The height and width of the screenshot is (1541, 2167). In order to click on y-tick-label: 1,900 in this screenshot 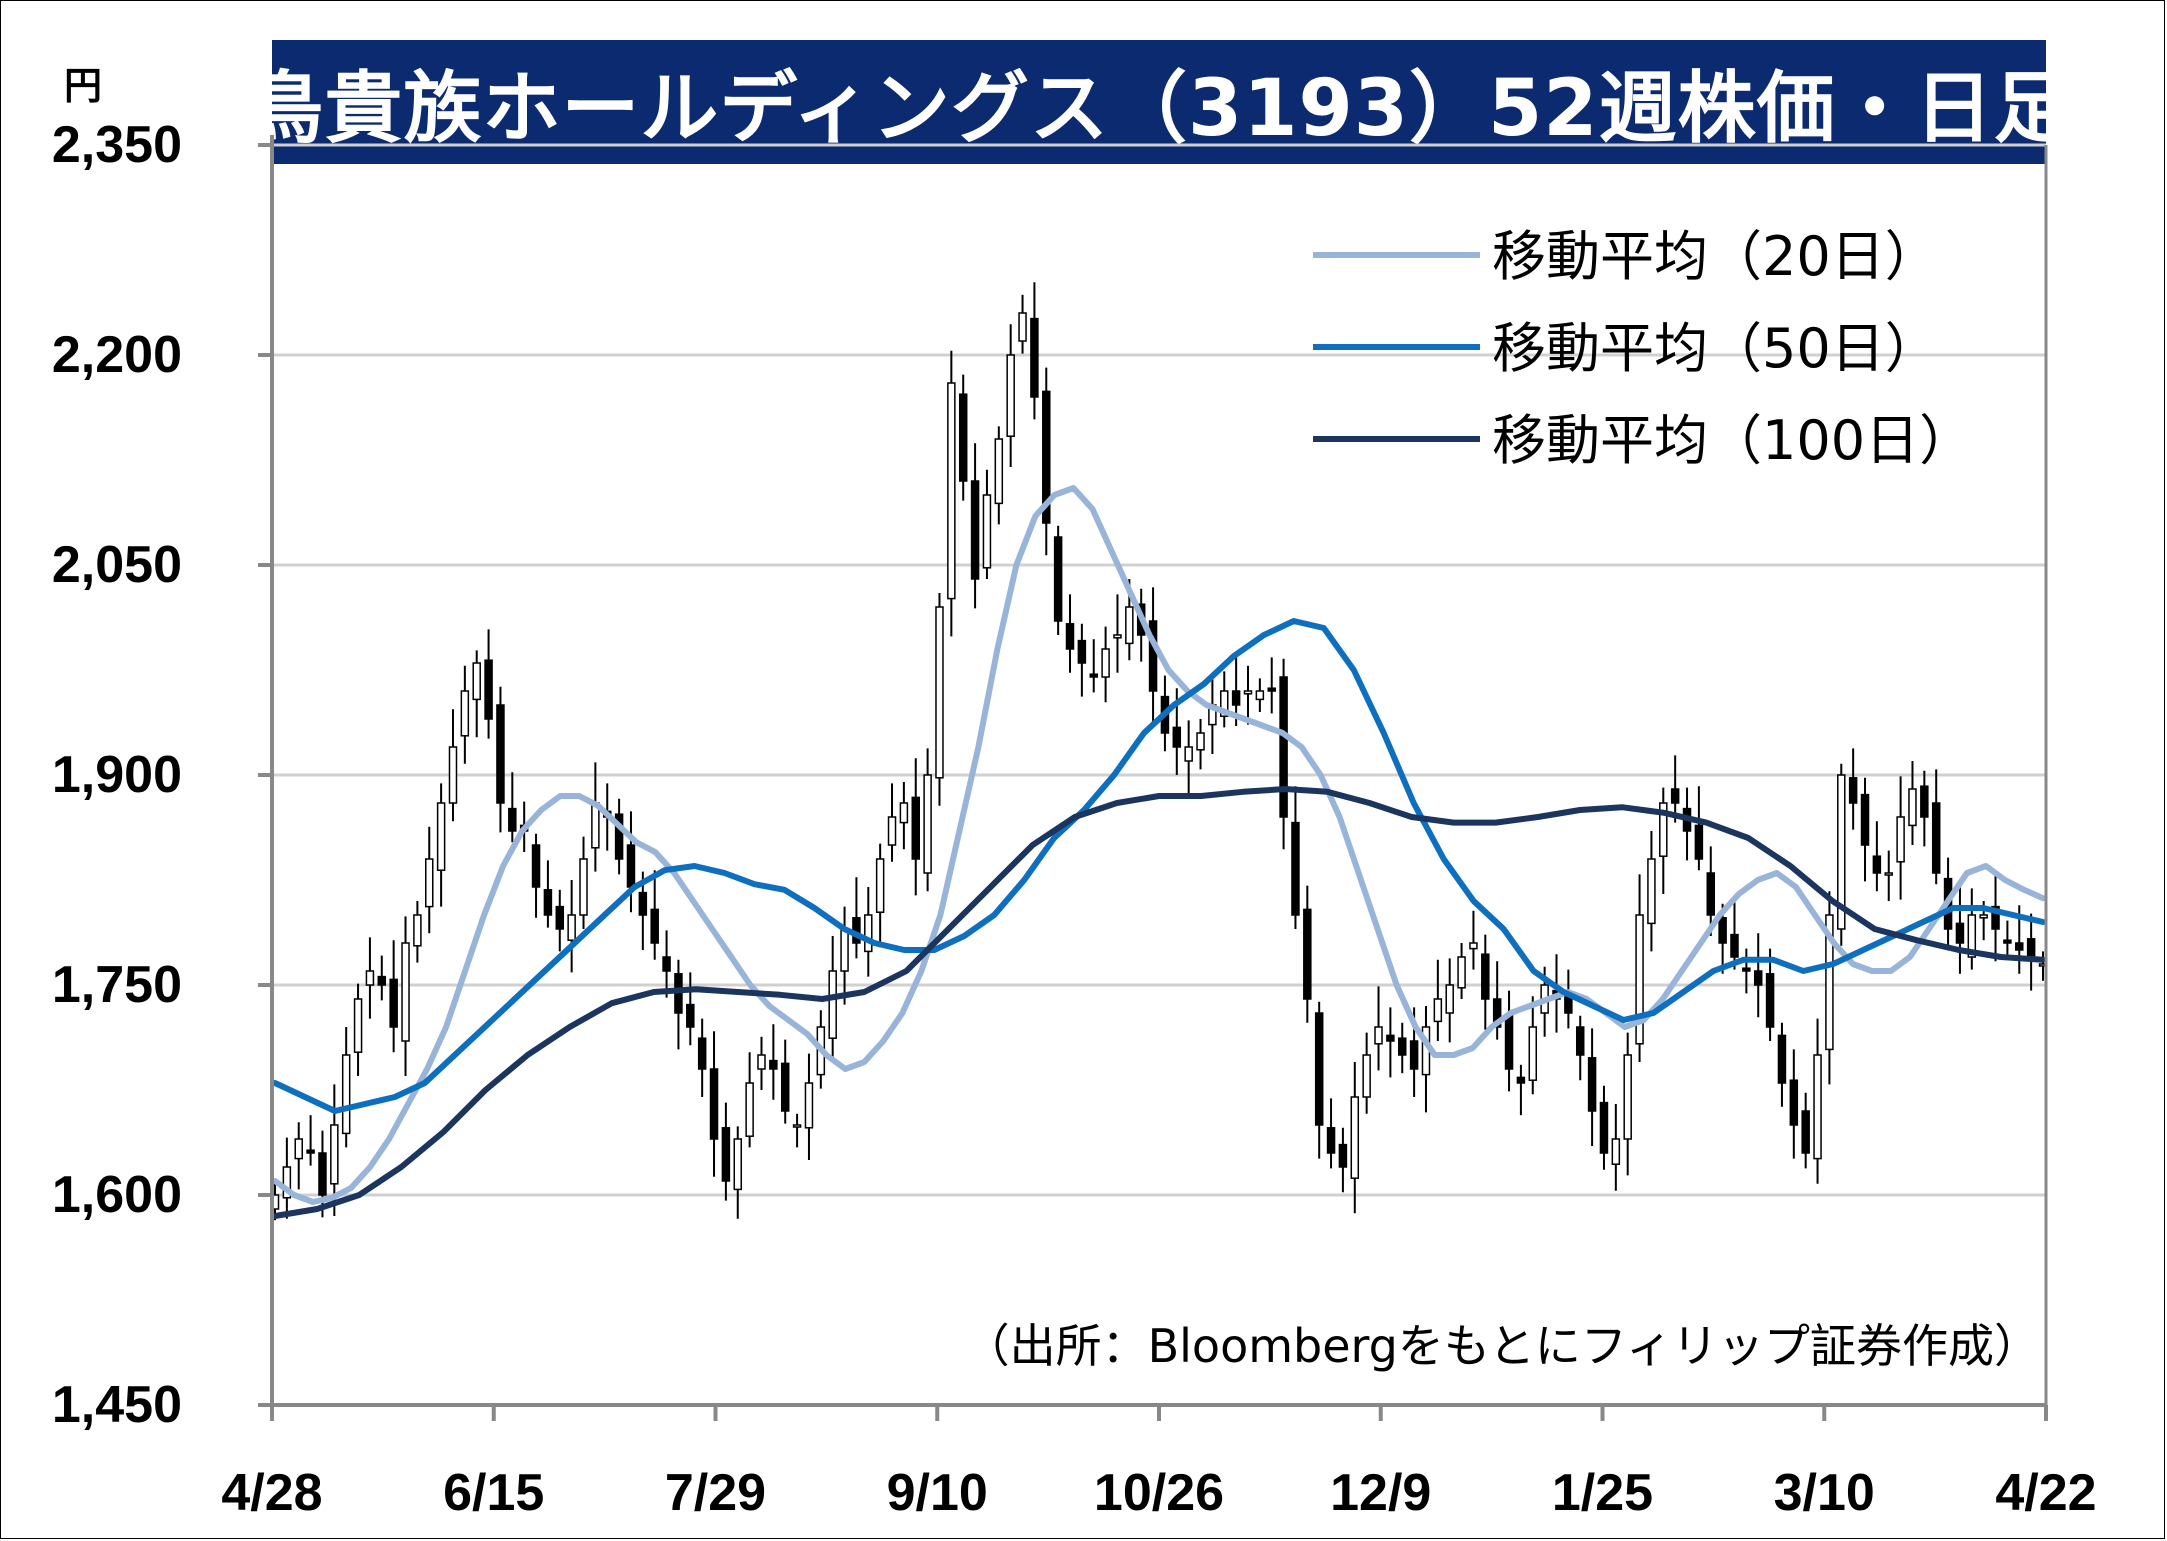, I will do `click(117, 775)`.